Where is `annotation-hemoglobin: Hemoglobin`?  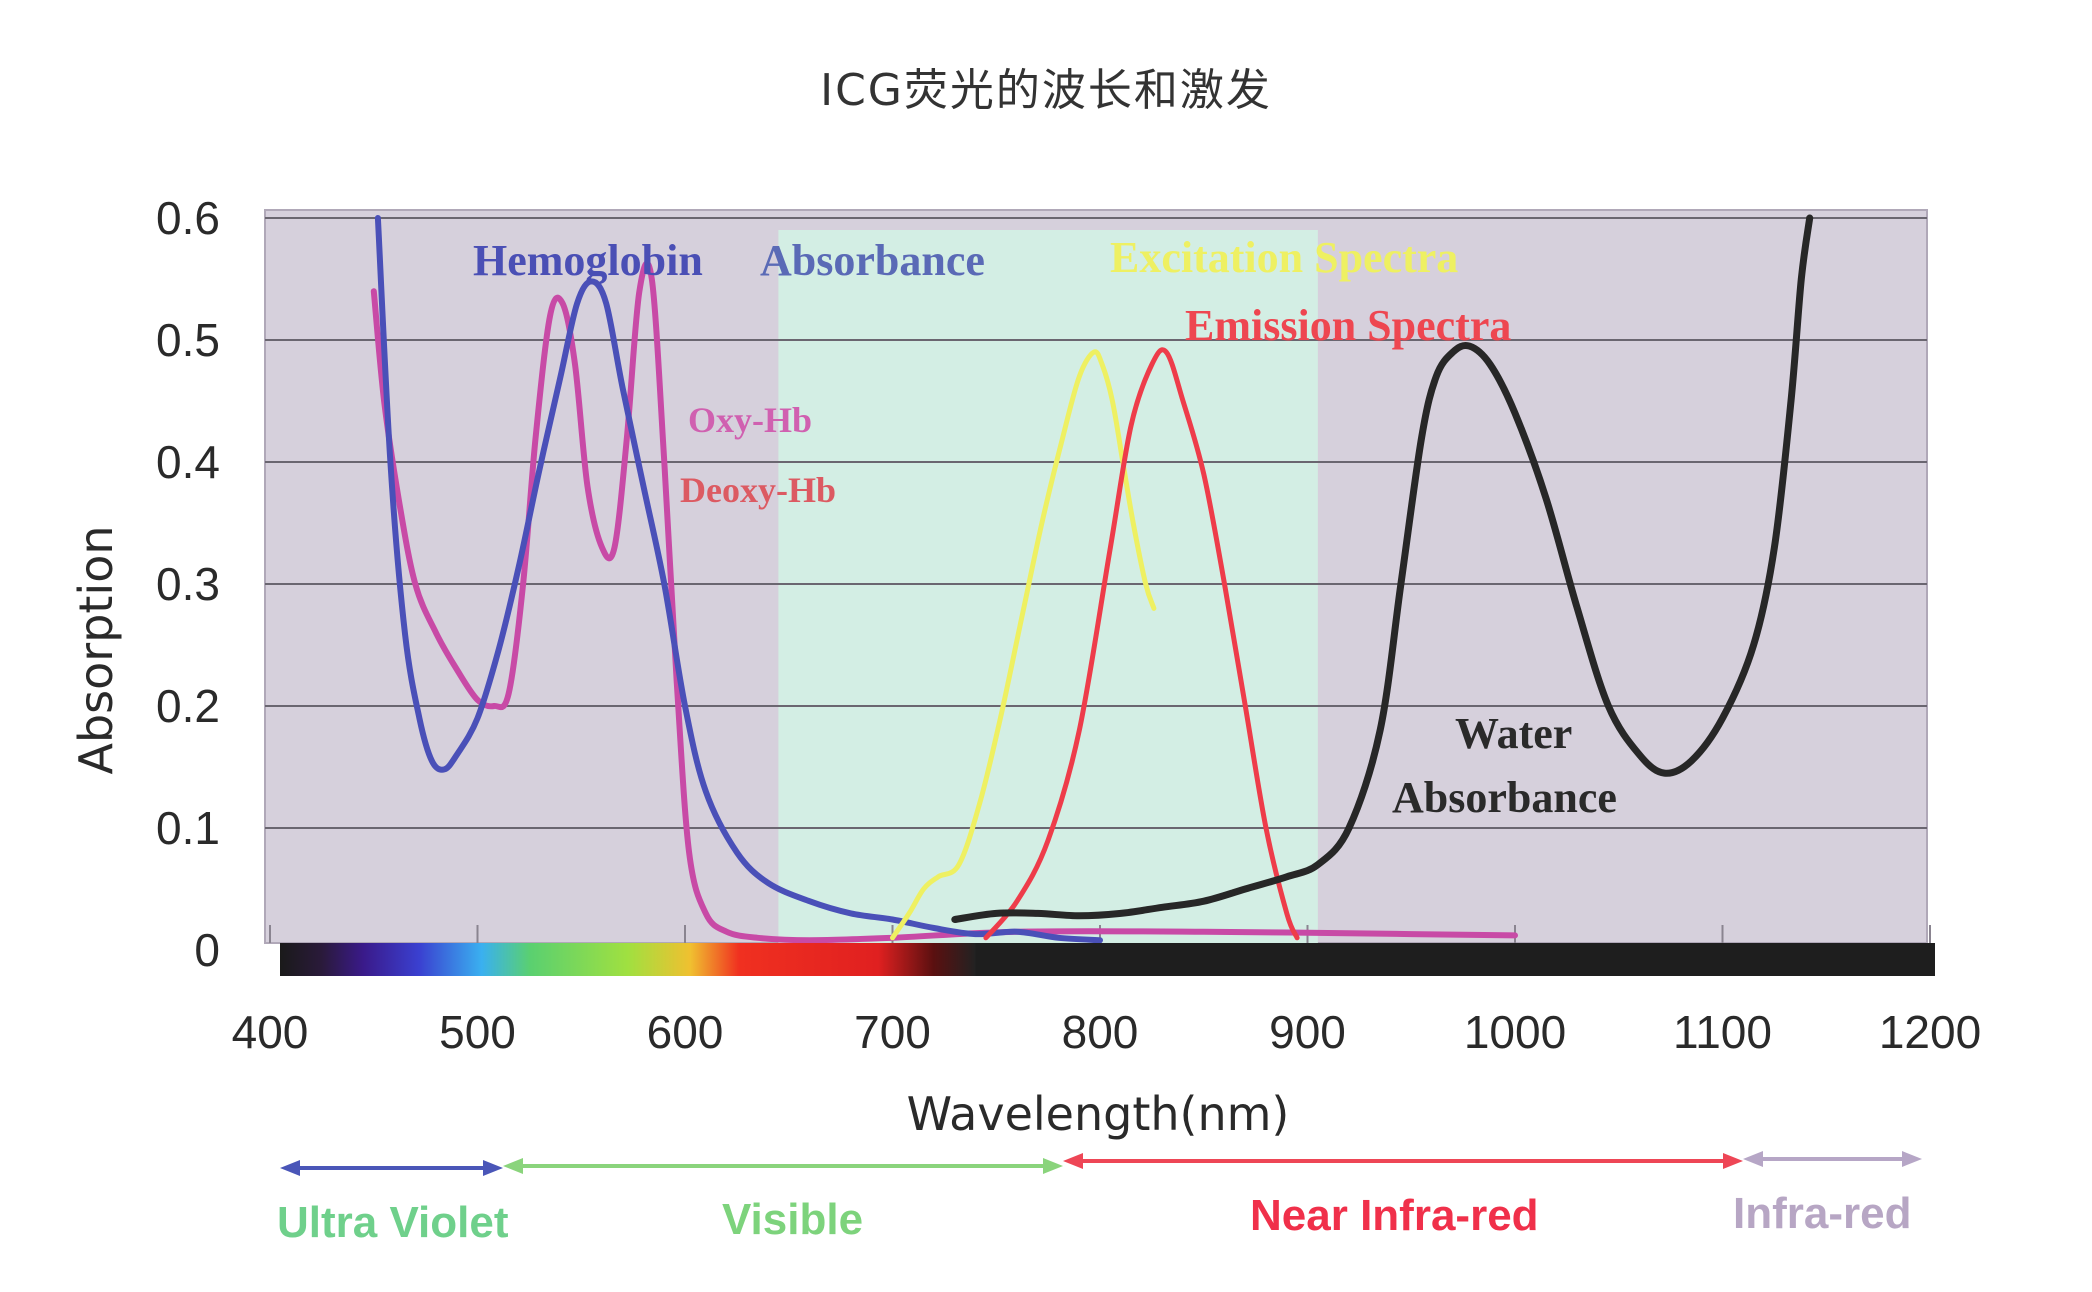 annotation-hemoglobin: Hemoglobin is located at coordinates (588, 260).